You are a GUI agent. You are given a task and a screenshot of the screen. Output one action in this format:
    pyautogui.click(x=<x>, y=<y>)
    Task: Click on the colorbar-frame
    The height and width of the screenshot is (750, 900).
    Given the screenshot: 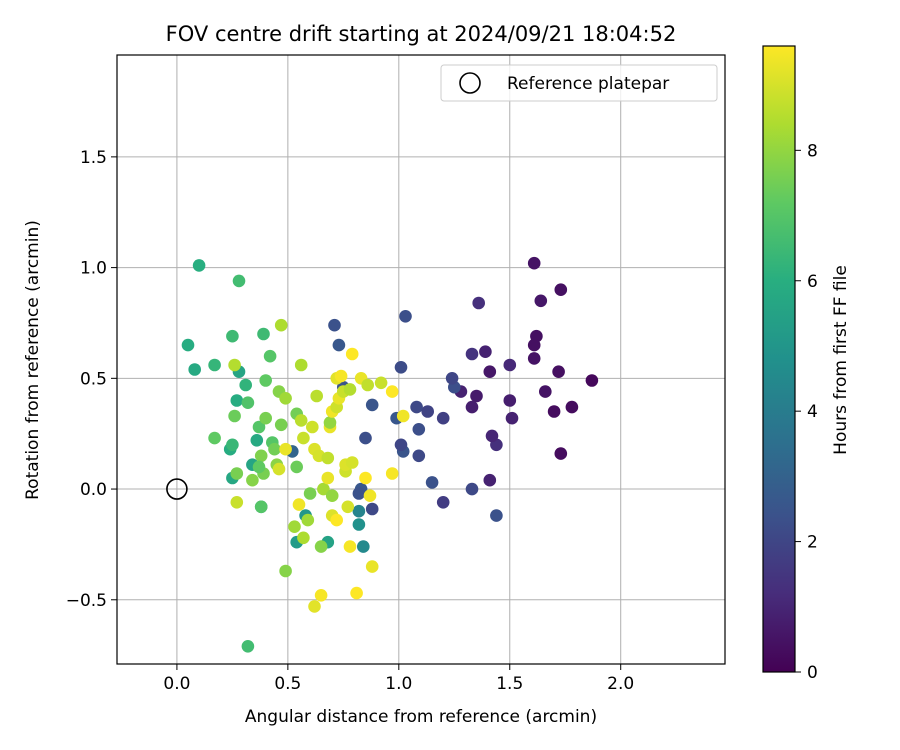 What is the action you would take?
    pyautogui.click(x=779, y=359)
    